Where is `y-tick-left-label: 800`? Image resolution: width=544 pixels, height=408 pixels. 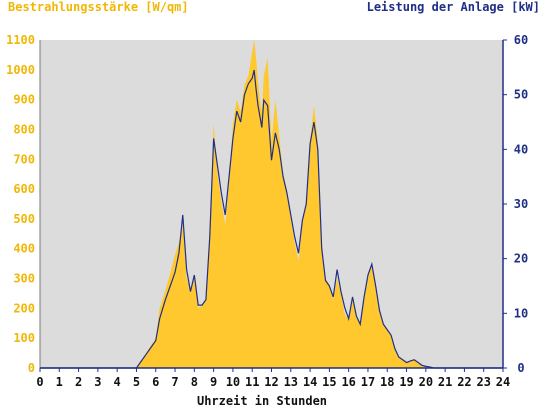 y-tick-left-label: 800 is located at coordinates (24, 129).